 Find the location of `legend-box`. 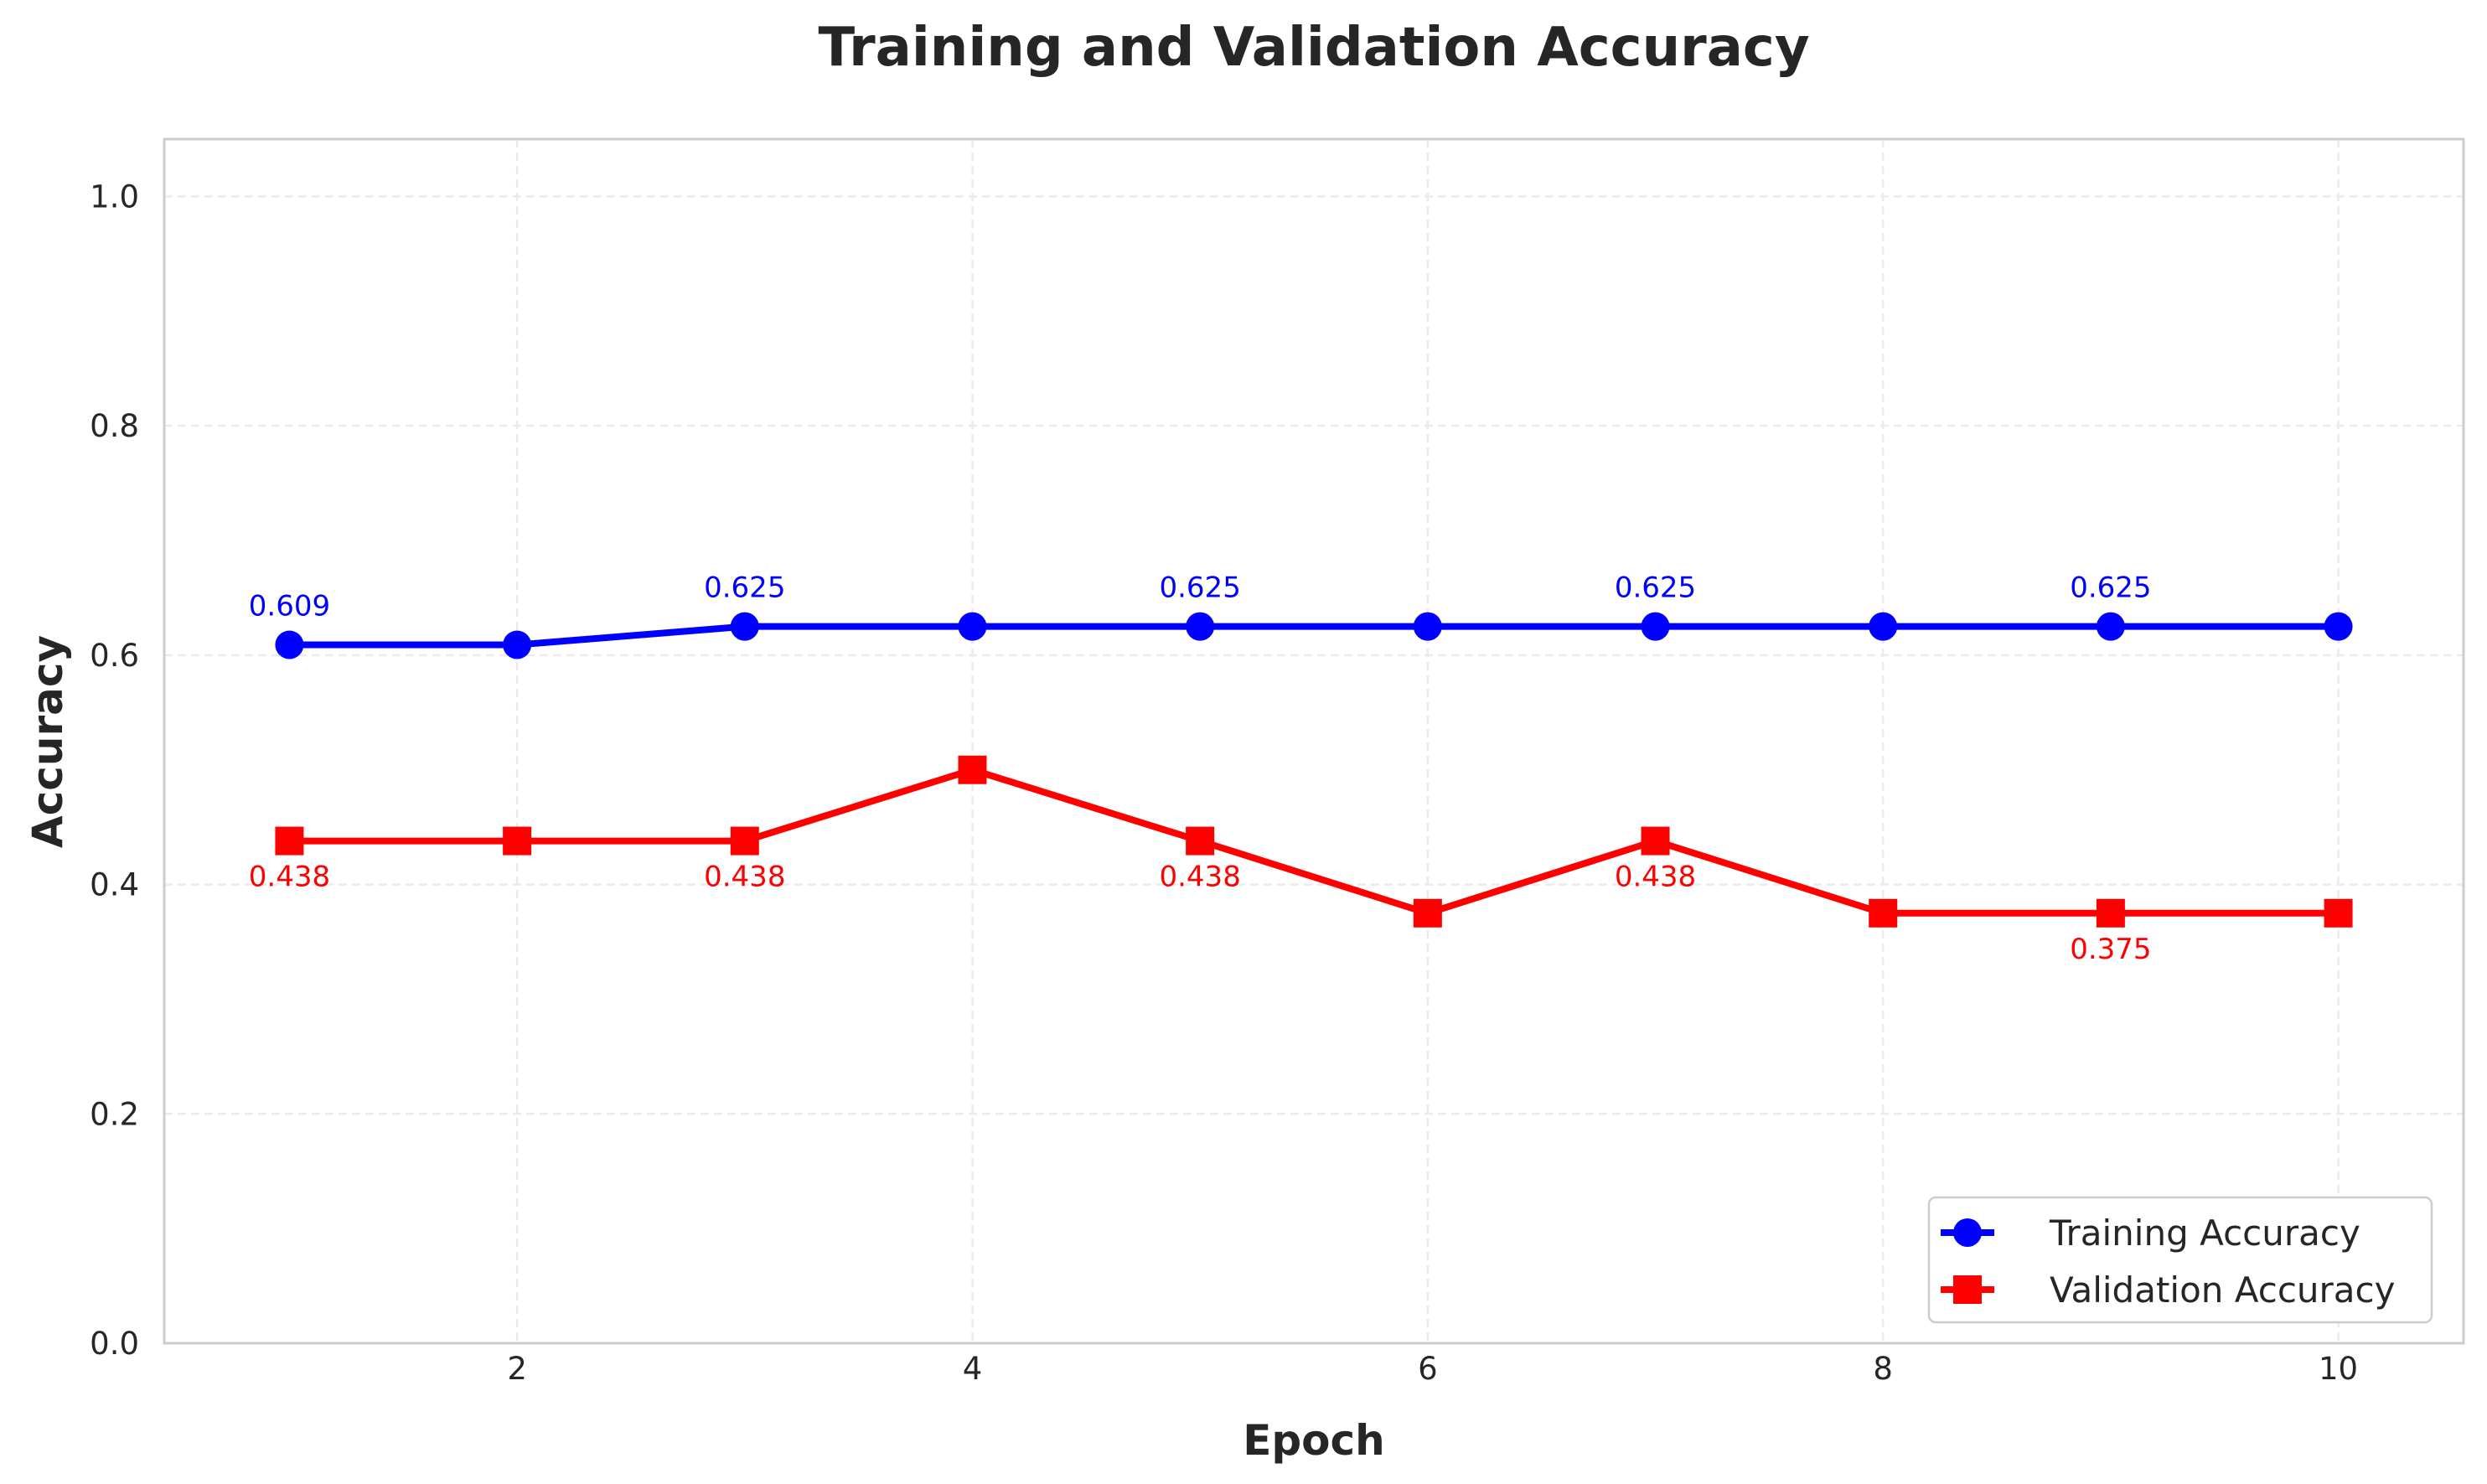

legend-box is located at coordinates (2180, 1260).